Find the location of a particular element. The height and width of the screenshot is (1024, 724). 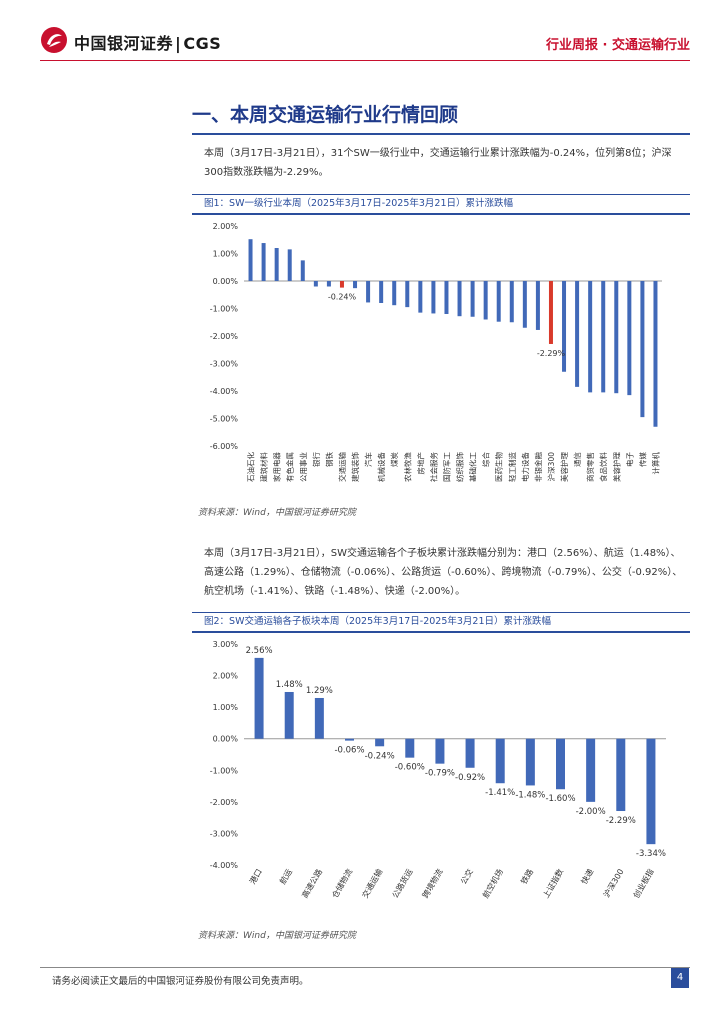

figure2-source: 资料来源：Wind，中国银河证券研究院 is located at coordinates (277, 936).